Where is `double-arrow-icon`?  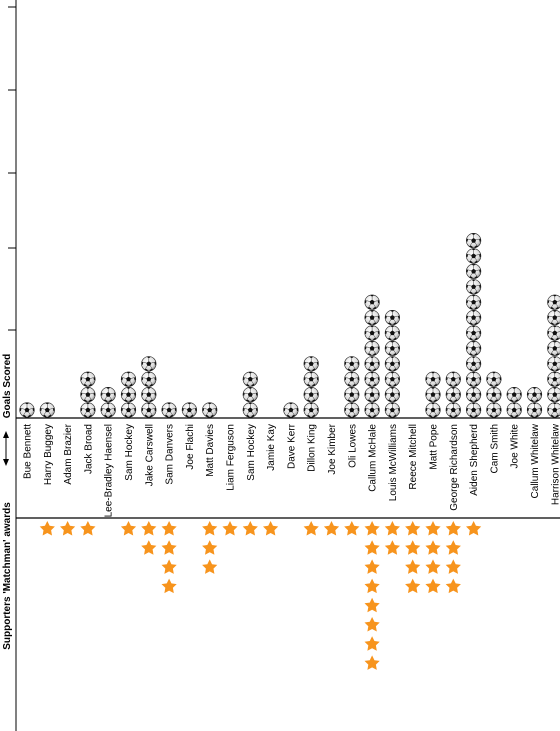 double-arrow-icon is located at coordinates (6, 448).